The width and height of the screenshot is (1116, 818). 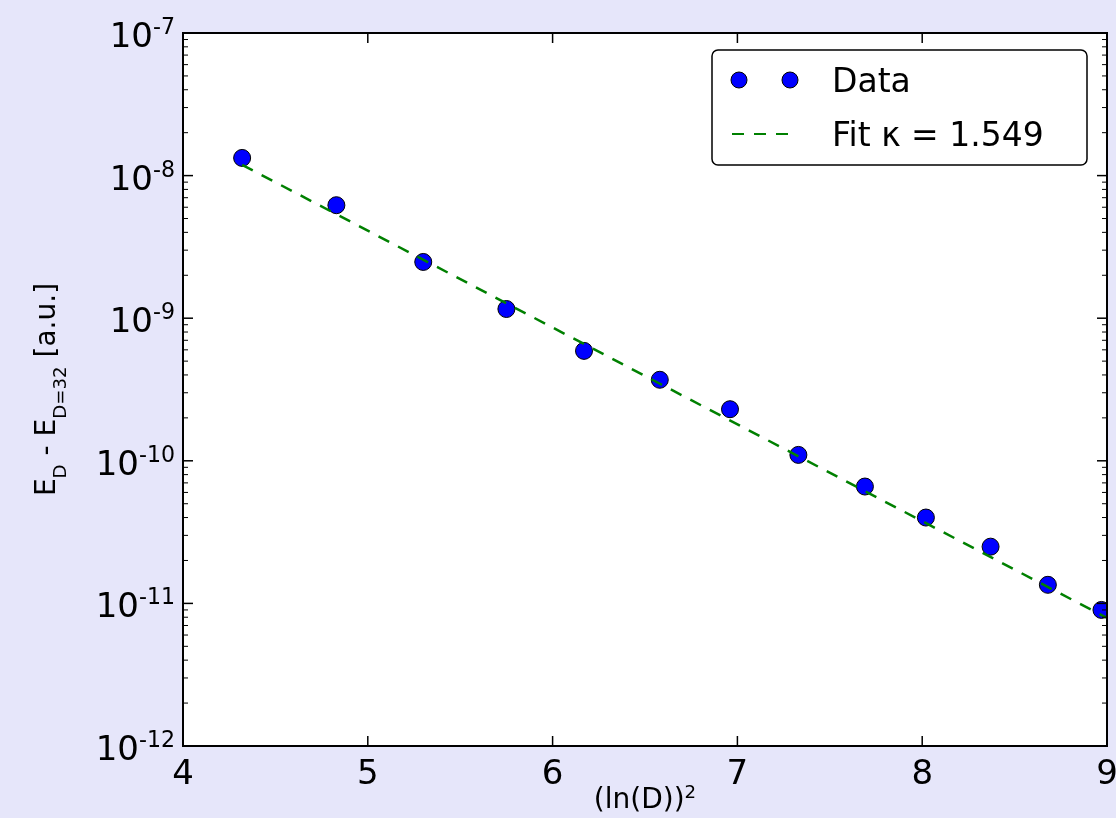 I want to click on x-axis-title: (ln(D))$^{2}$, so click(x=645, y=797).